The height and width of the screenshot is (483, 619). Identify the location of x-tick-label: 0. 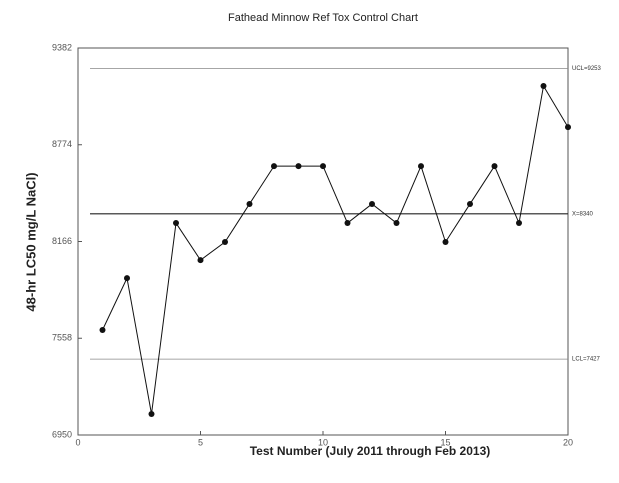
(77, 442).